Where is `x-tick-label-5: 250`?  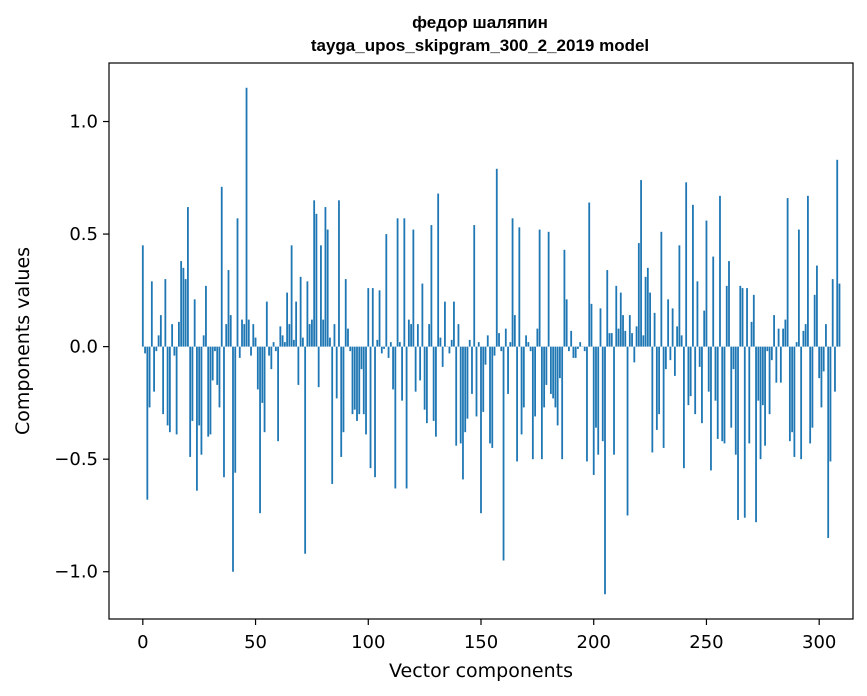 x-tick-label-5: 250 is located at coordinates (706, 642).